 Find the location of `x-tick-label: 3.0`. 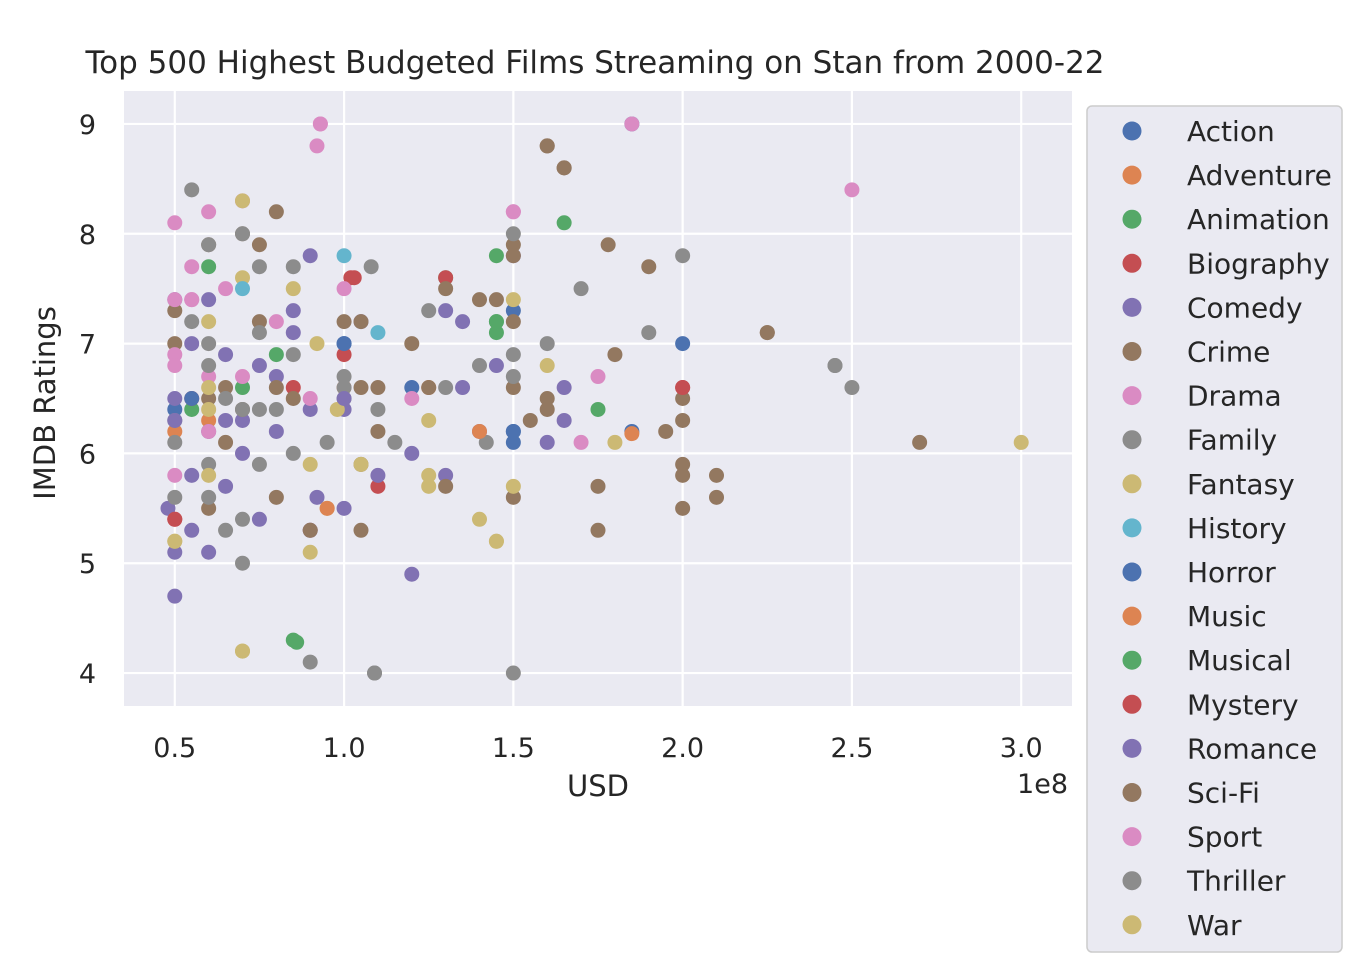

x-tick-label: 3.0 is located at coordinates (1021, 748).